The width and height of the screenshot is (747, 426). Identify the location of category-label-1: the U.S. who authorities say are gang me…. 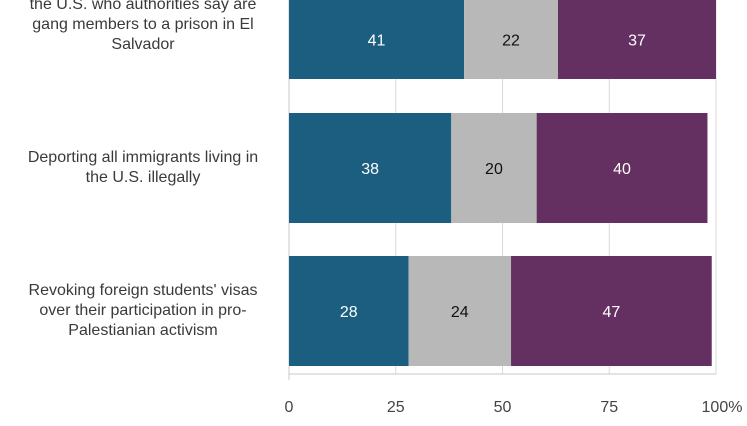
(143, 26).